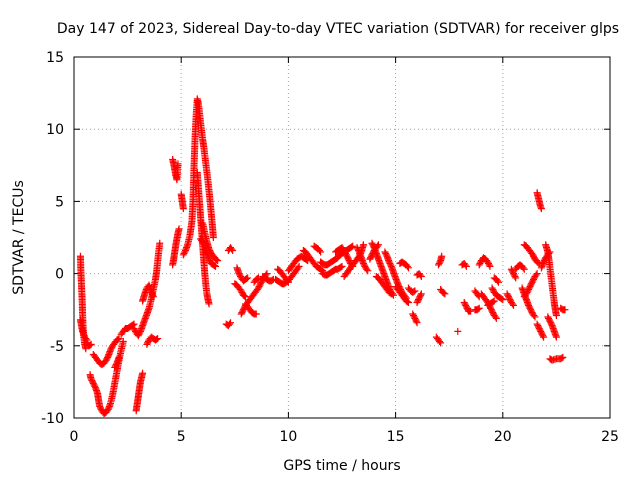 The width and height of the screenshot is (640, 480). What do you see at coordinates (57, 347) in the screenshot?
I see `y-tick-label: -5` at bounding box center [57, 347].